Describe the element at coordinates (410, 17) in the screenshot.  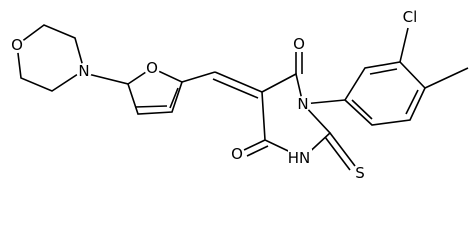
I see `atom-label: Cl` at that location.